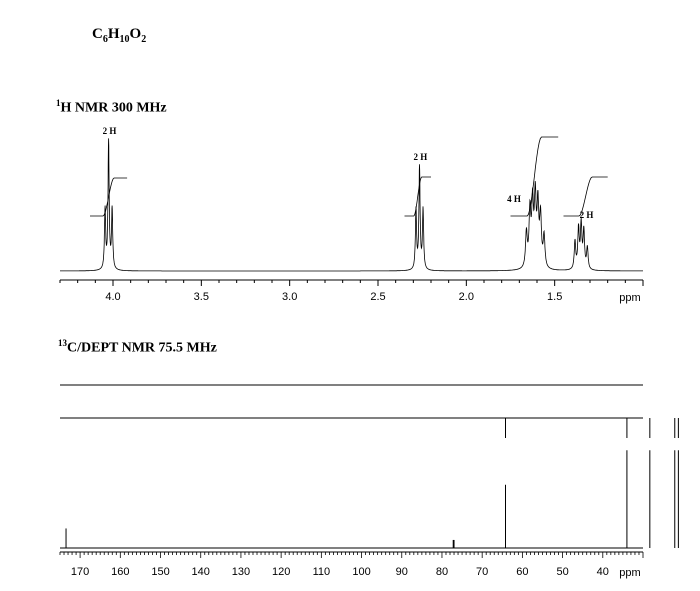 The width and height of the screenshot is (700, 591). What do you see at coordinates (361, 572) in the screenshot?
I see `c-tick-label: 100` at bounding box center [361, 572].